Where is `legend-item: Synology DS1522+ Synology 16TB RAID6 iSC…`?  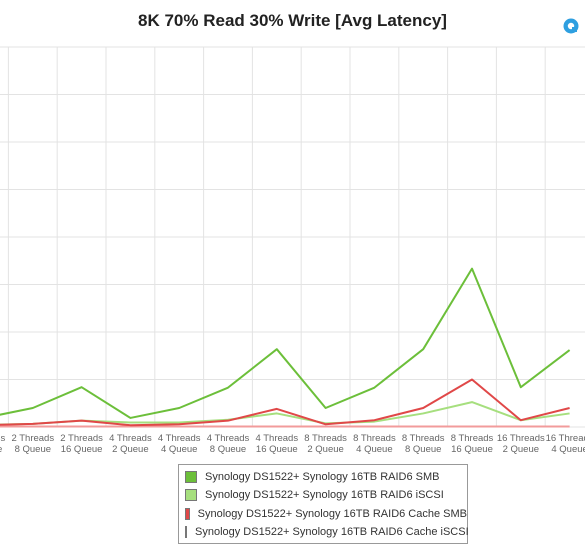 legend-item: Synology DS1522+ Synology 16TB RAID6 iSC… is located at coordinates (326, 495).